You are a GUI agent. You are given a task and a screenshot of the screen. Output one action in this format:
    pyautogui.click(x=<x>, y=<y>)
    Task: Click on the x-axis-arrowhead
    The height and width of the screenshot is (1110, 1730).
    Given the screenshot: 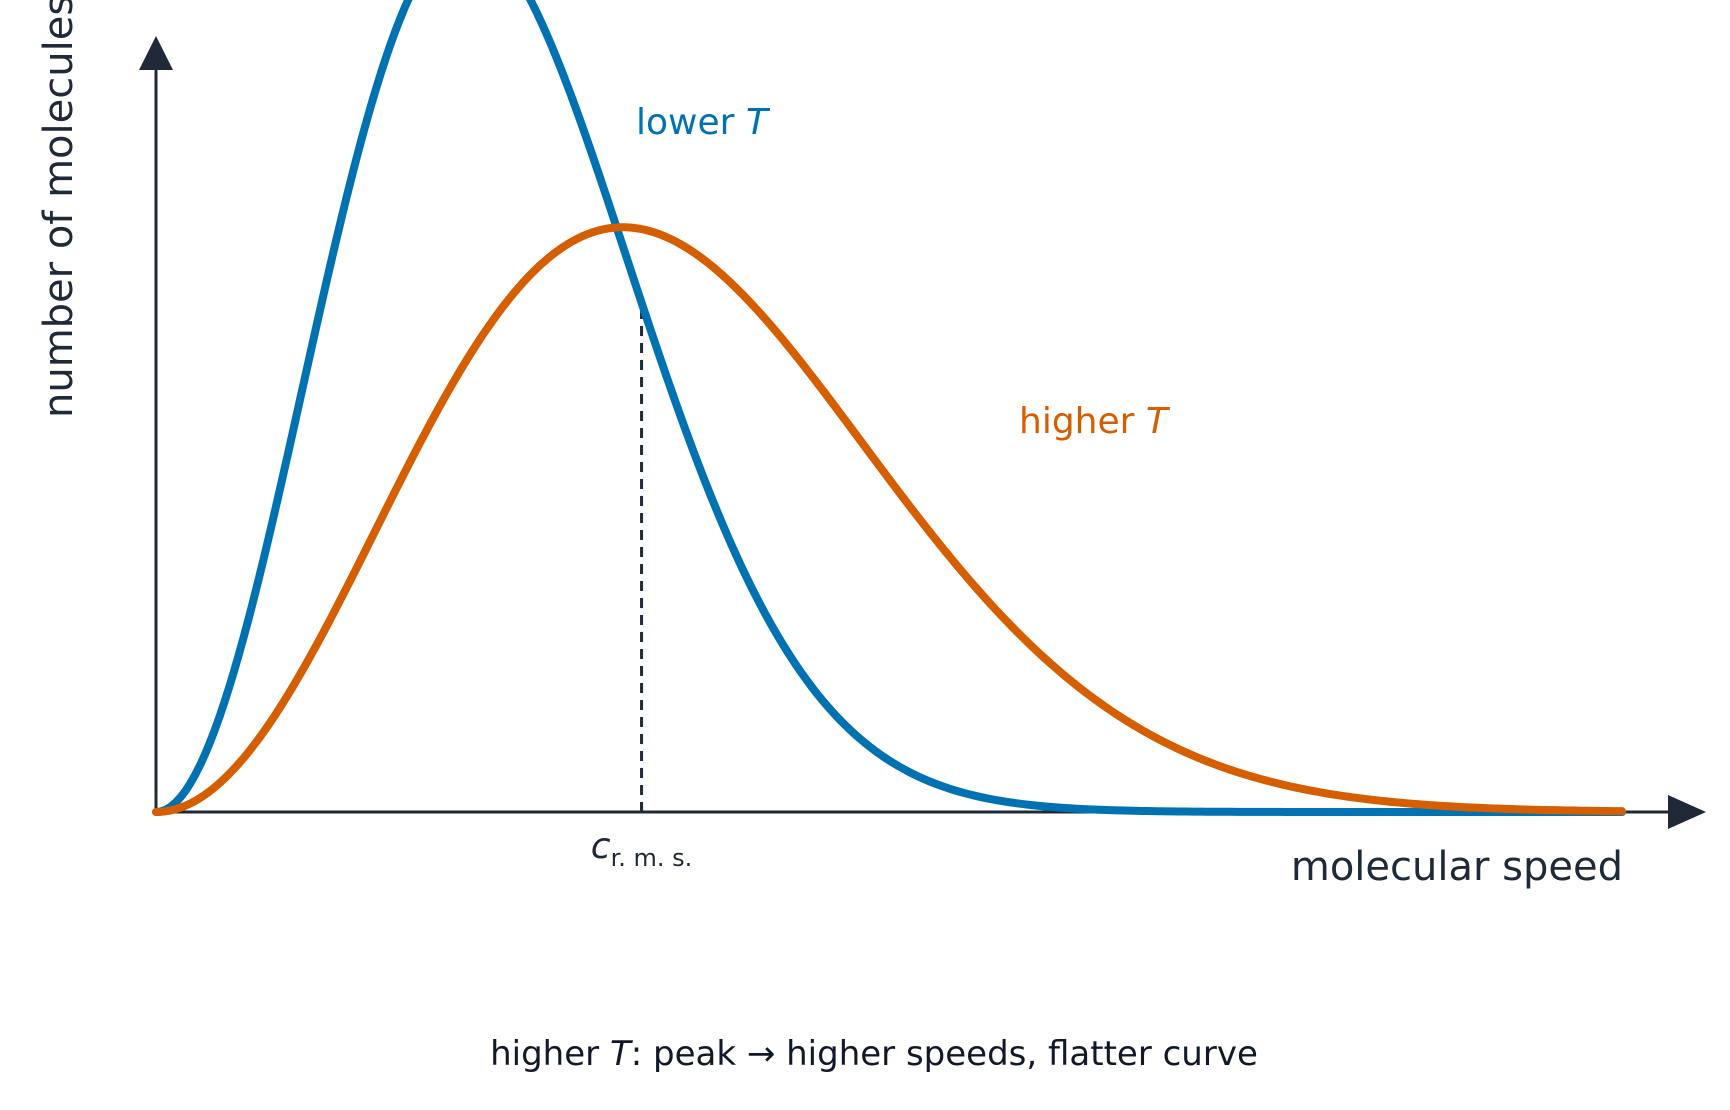 What is the action you would take?
    pyautogui.click(x=1687, y=812)
    